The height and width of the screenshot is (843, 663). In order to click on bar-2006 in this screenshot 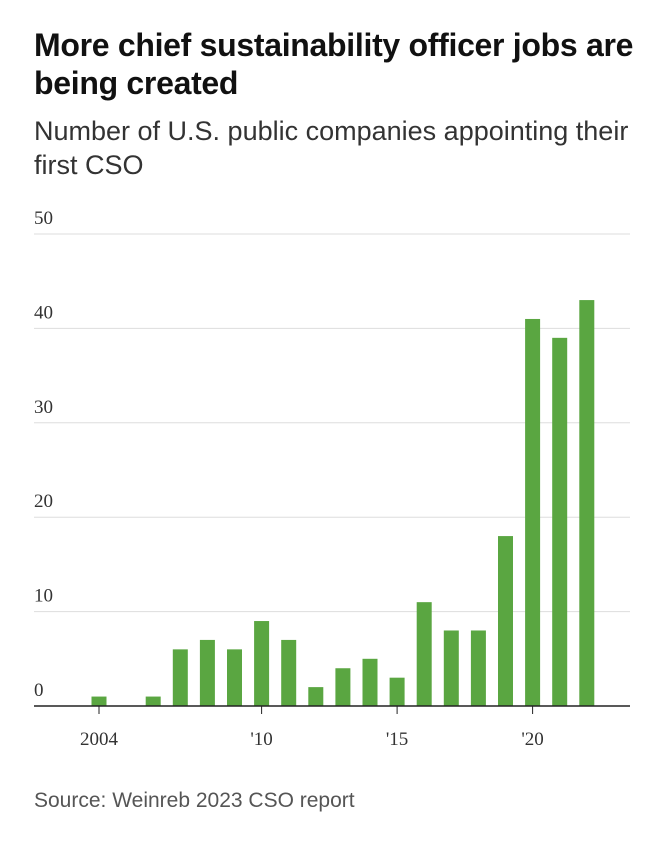, I will do `click(153, 701)`.